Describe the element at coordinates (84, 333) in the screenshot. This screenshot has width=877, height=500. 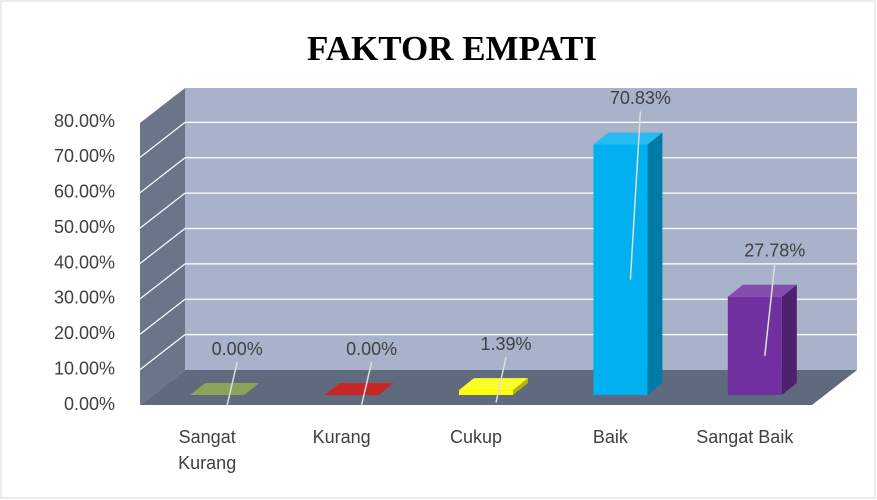
I see `y-tick-label: 20.00%` at that location.